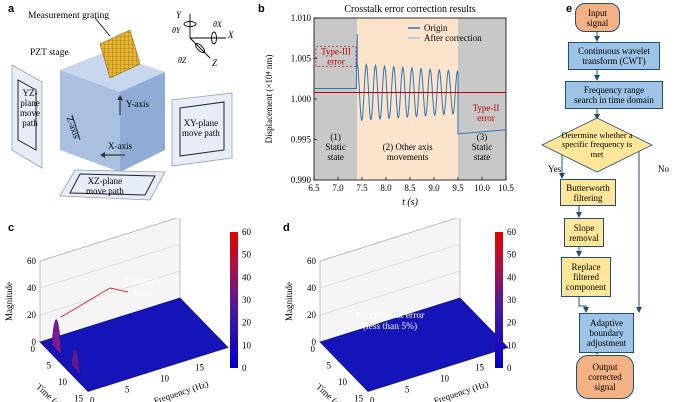 The height and width of the screenshot is (402, 700). What do you see at coordinates (301, 180) in the screenshot?
I see `y-tick-label: 0.990` at bounding box center [301, 180].